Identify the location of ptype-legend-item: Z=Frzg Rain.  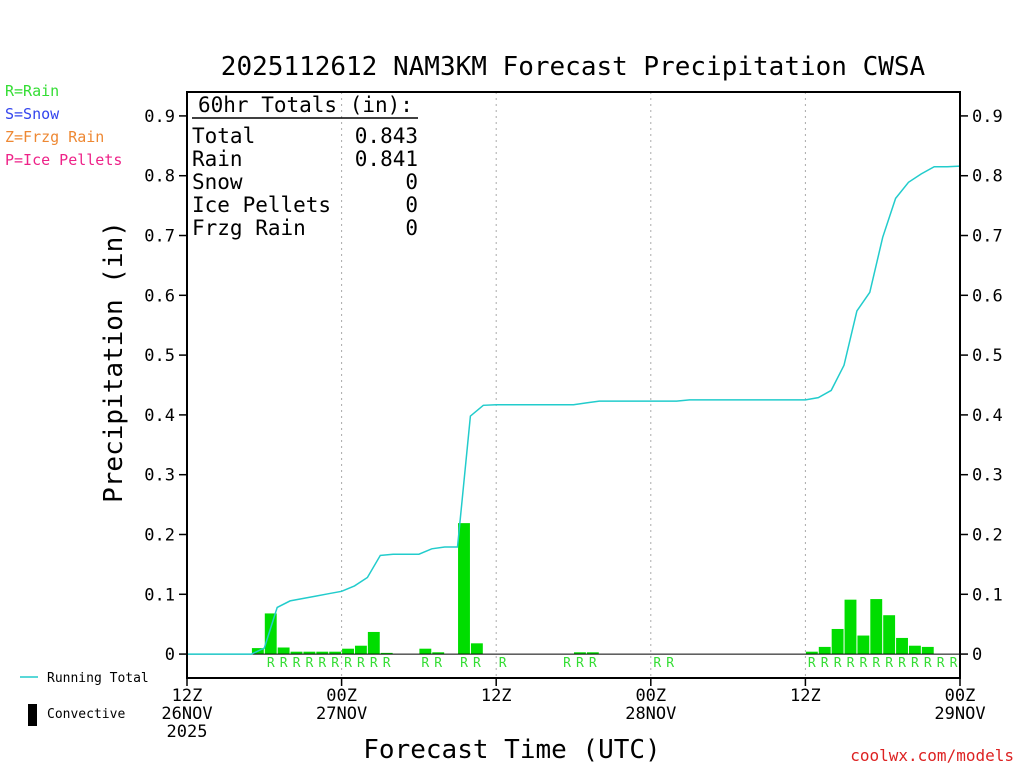
(54, 137).